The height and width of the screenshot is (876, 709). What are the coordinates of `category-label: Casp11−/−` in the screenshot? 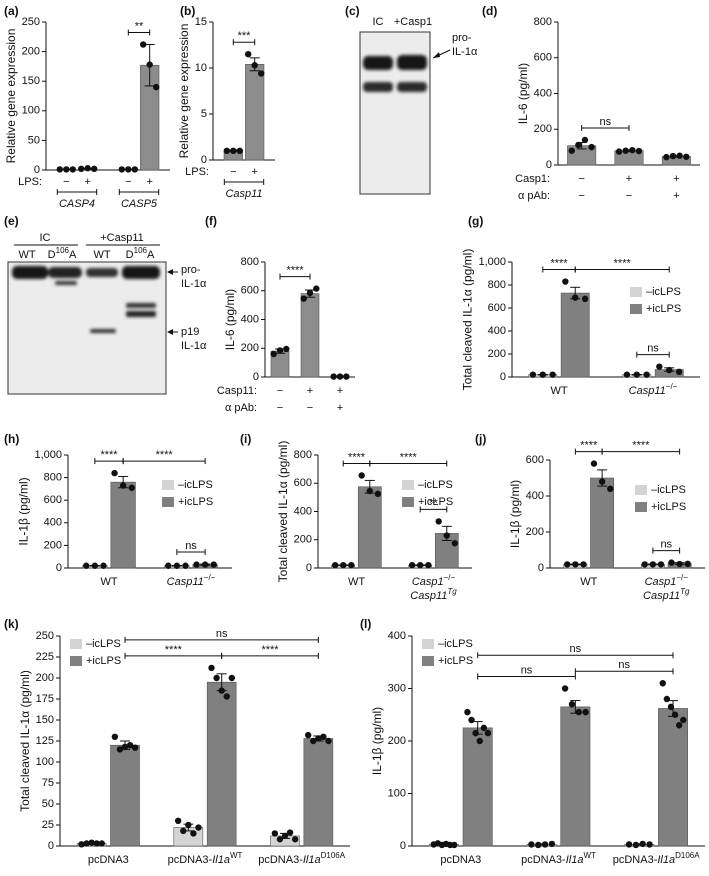 It's located at (191, 580).